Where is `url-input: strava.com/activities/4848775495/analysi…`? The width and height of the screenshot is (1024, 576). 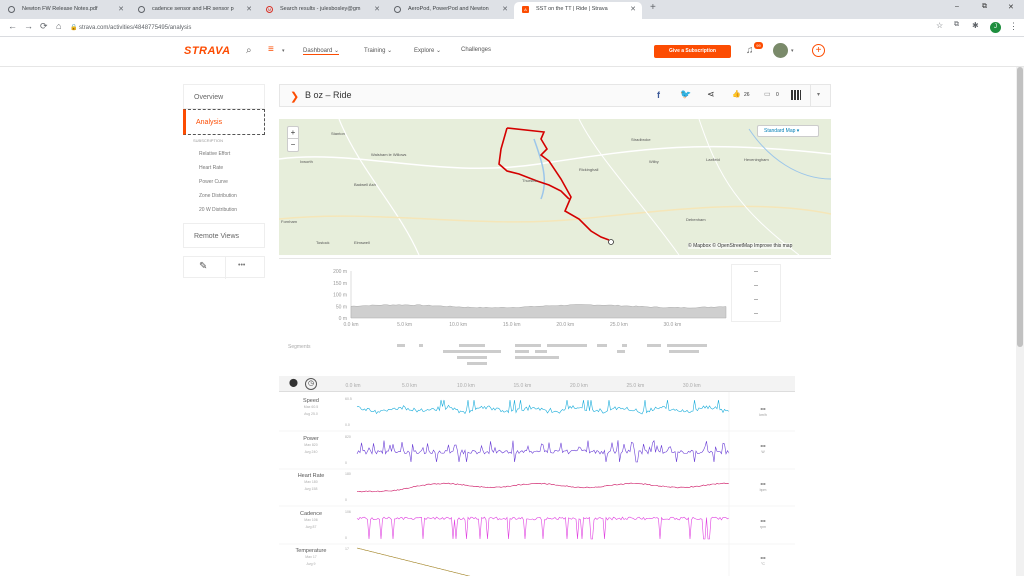 url-input: strava.com/activities/4848775495/analysi… is located at coordinates (135, 28).